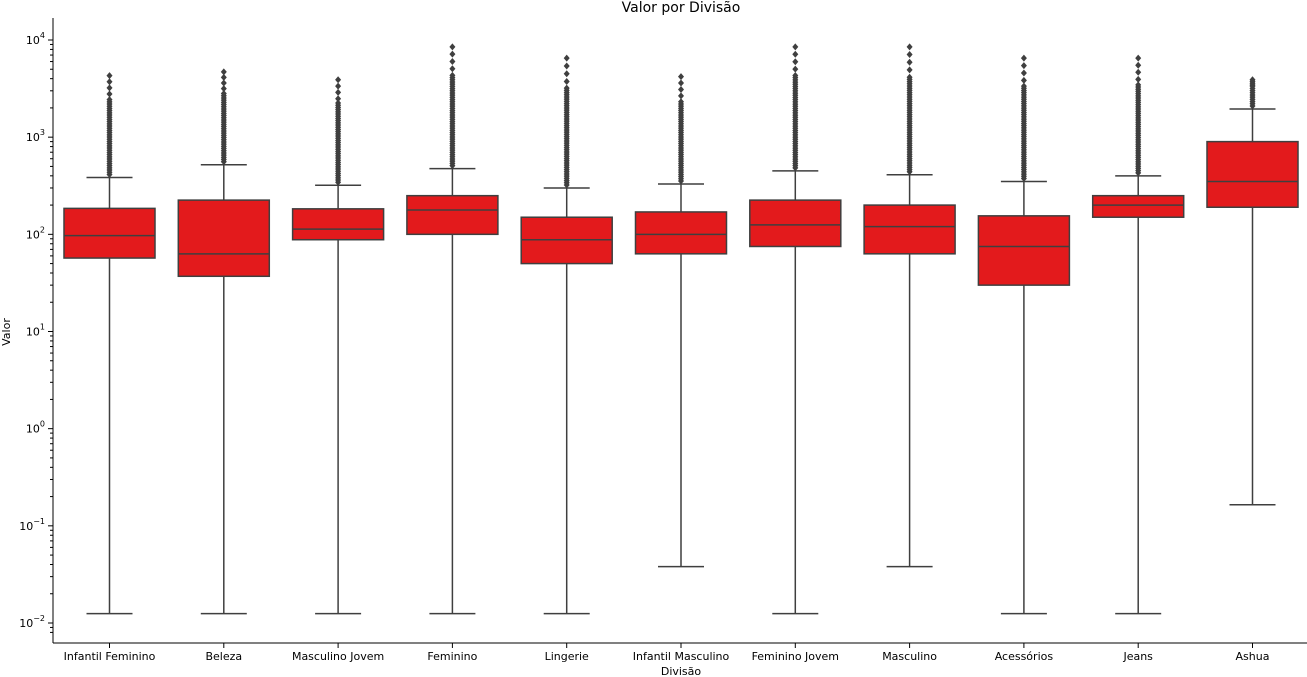 The width and height of the screenshot is (1307, 677). Describe the element at coordinates (1138, 334) in the screenshot. I see `box-jeans` at that location.